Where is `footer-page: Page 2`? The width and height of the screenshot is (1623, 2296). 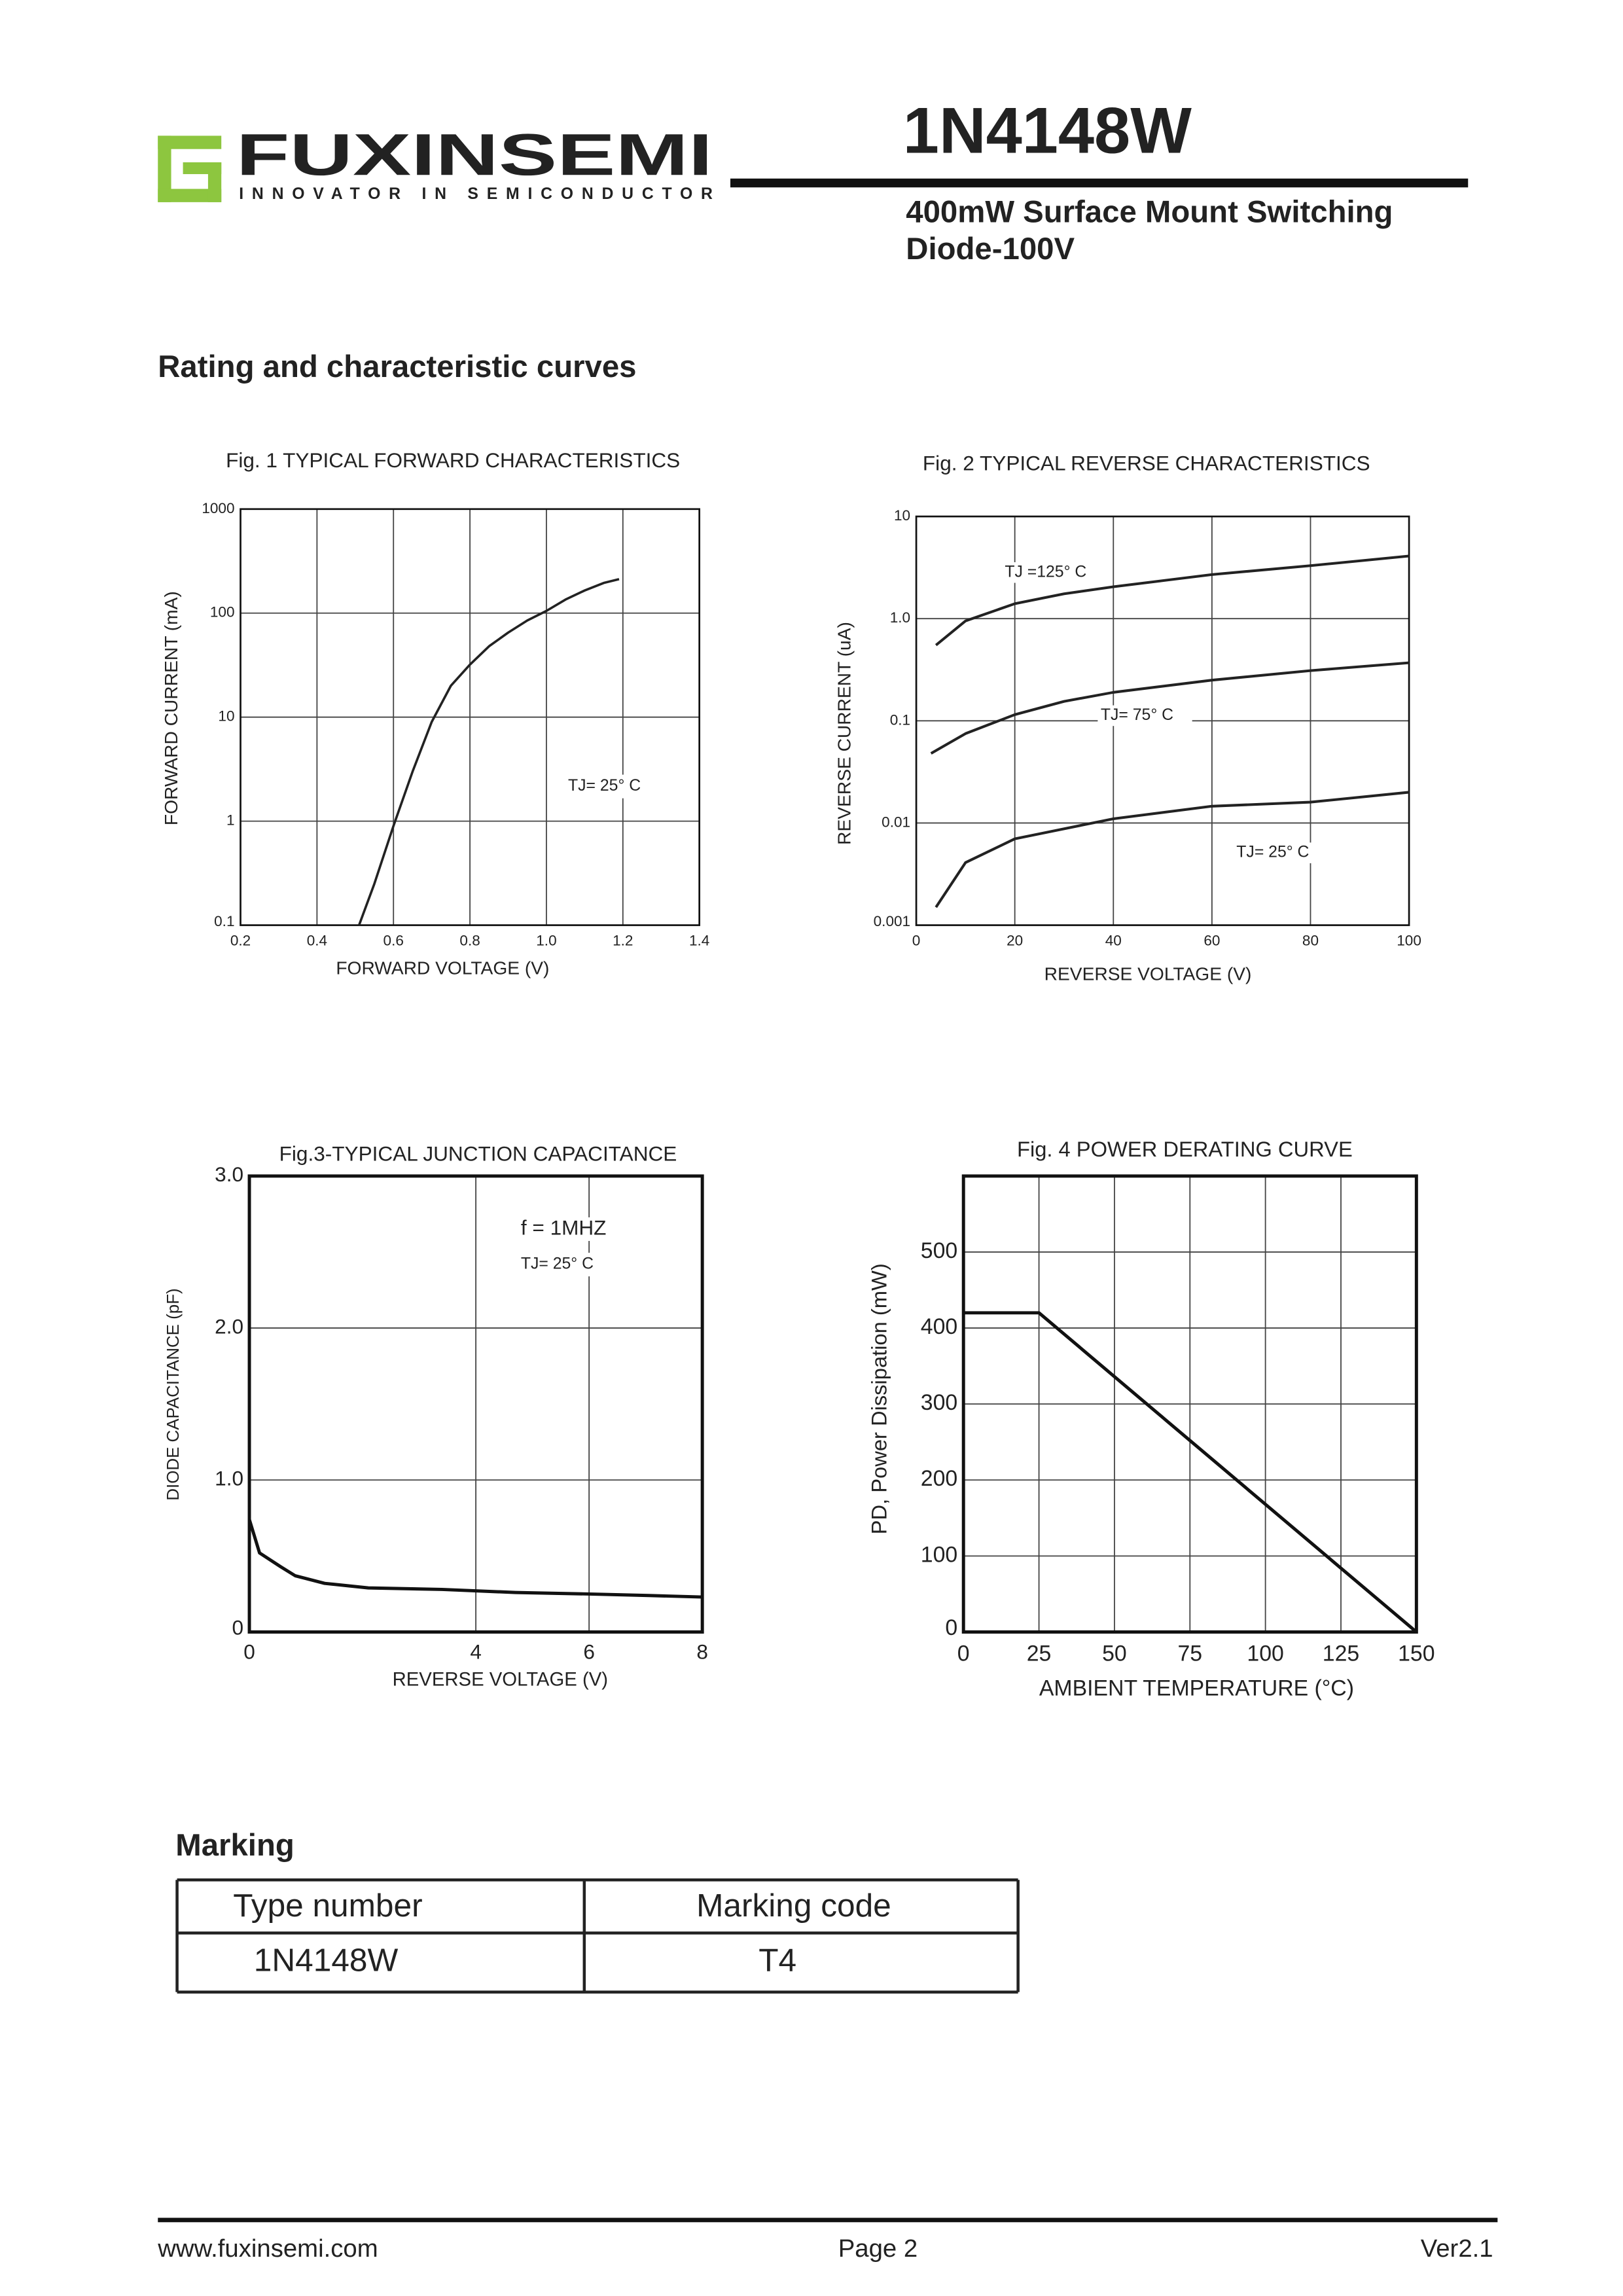 footer-page: Page 2 is located at coordinates (878, 2248).